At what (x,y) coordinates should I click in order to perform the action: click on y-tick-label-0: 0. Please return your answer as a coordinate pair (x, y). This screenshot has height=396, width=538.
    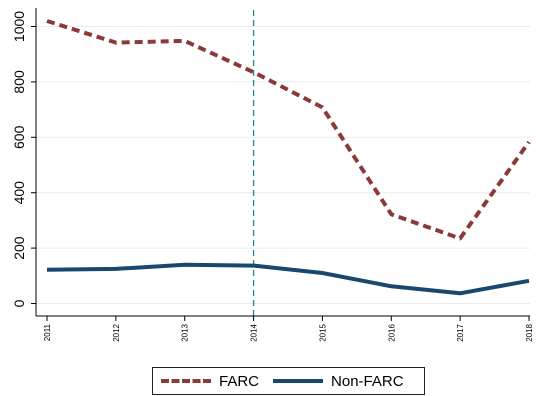
    Looking at the image, I should click on (19, 303).